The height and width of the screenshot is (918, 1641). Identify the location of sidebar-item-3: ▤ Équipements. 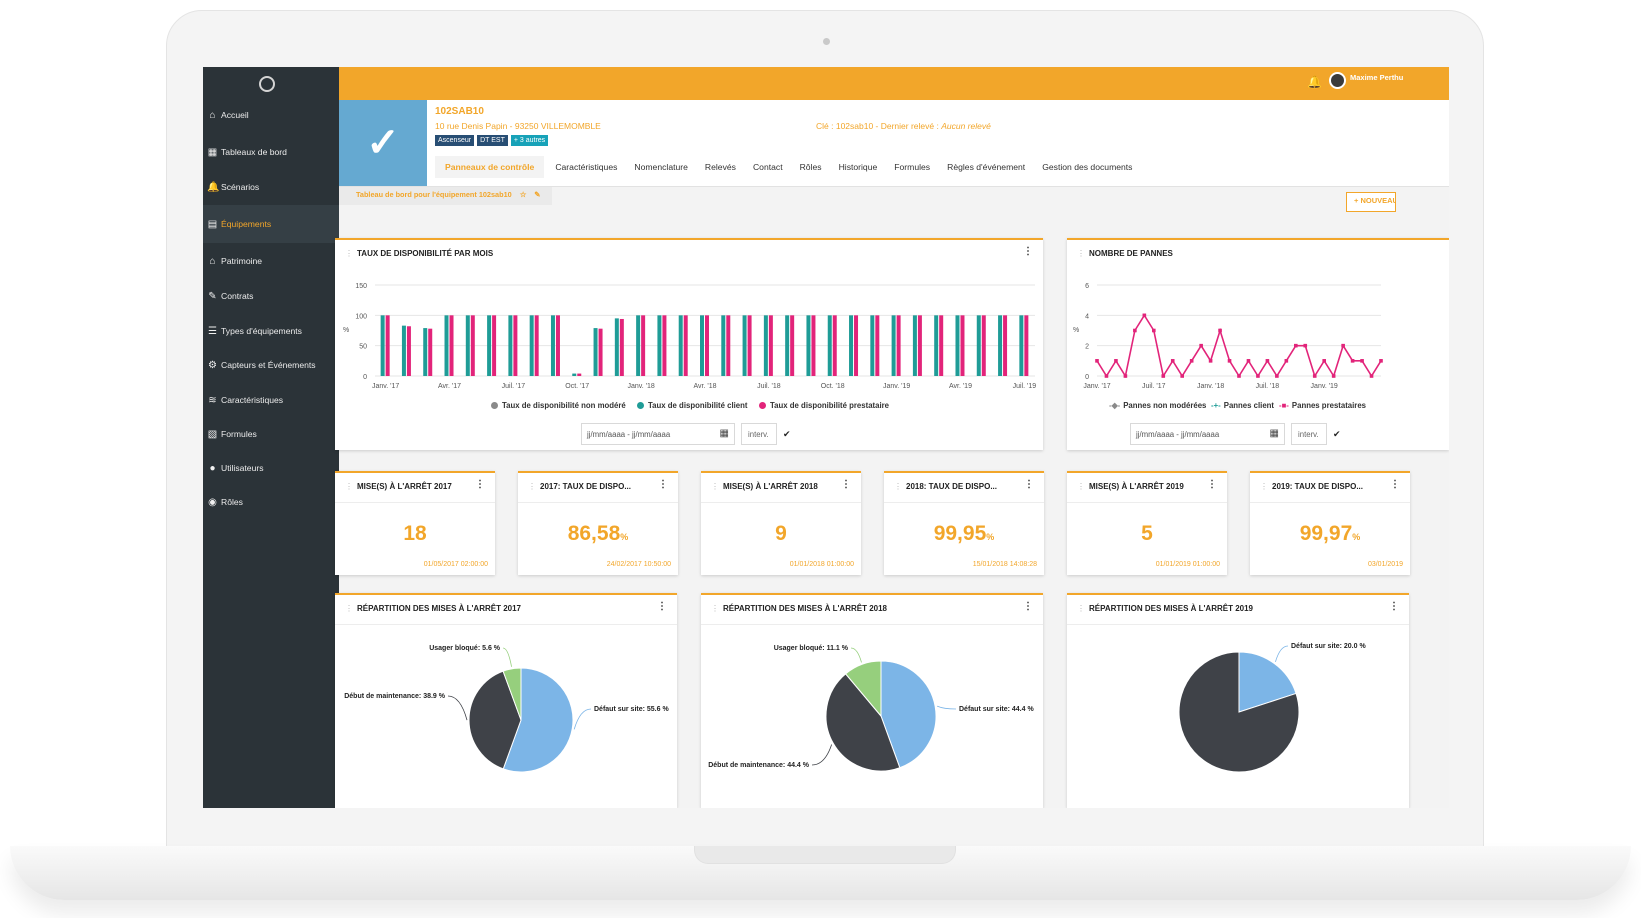
(271, 224).